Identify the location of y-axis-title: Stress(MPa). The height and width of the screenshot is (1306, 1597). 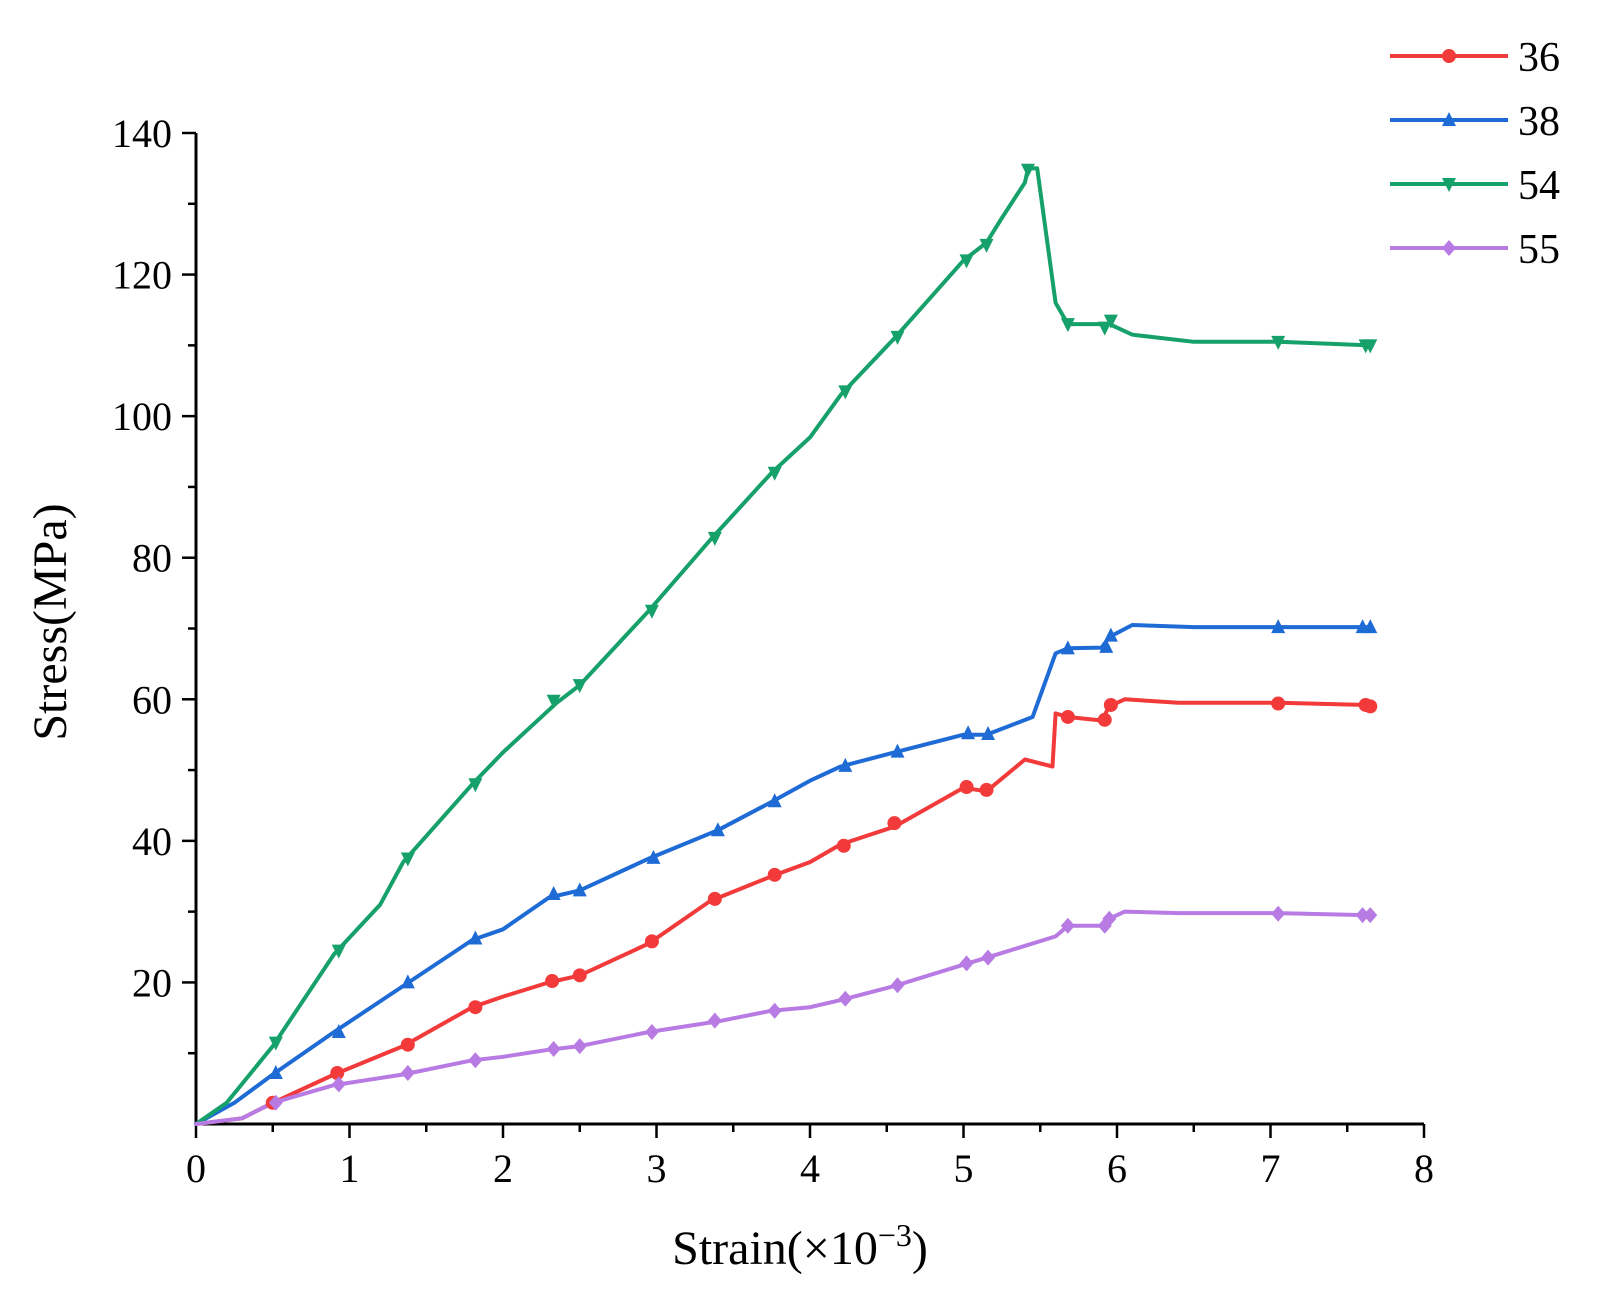
(50, 621).